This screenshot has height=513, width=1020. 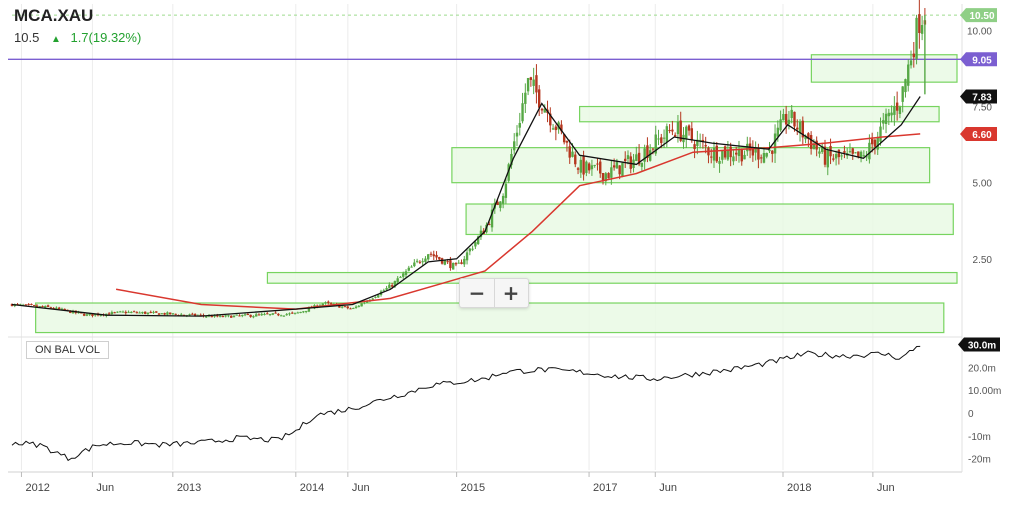 What do you see at coordinates (477, 293) in the screenshot?
I see `zoom-out-button: −` at bounding box center [477, 293].